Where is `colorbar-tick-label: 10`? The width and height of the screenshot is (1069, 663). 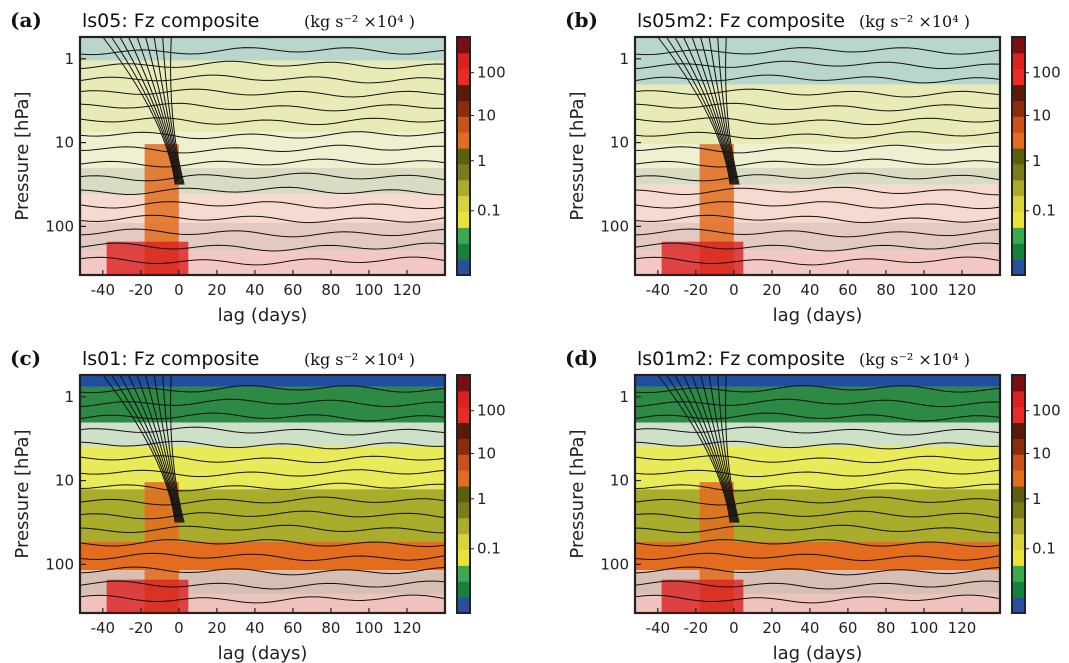 colorbar-tick-label: 10 is located at coordinates (486, 116).